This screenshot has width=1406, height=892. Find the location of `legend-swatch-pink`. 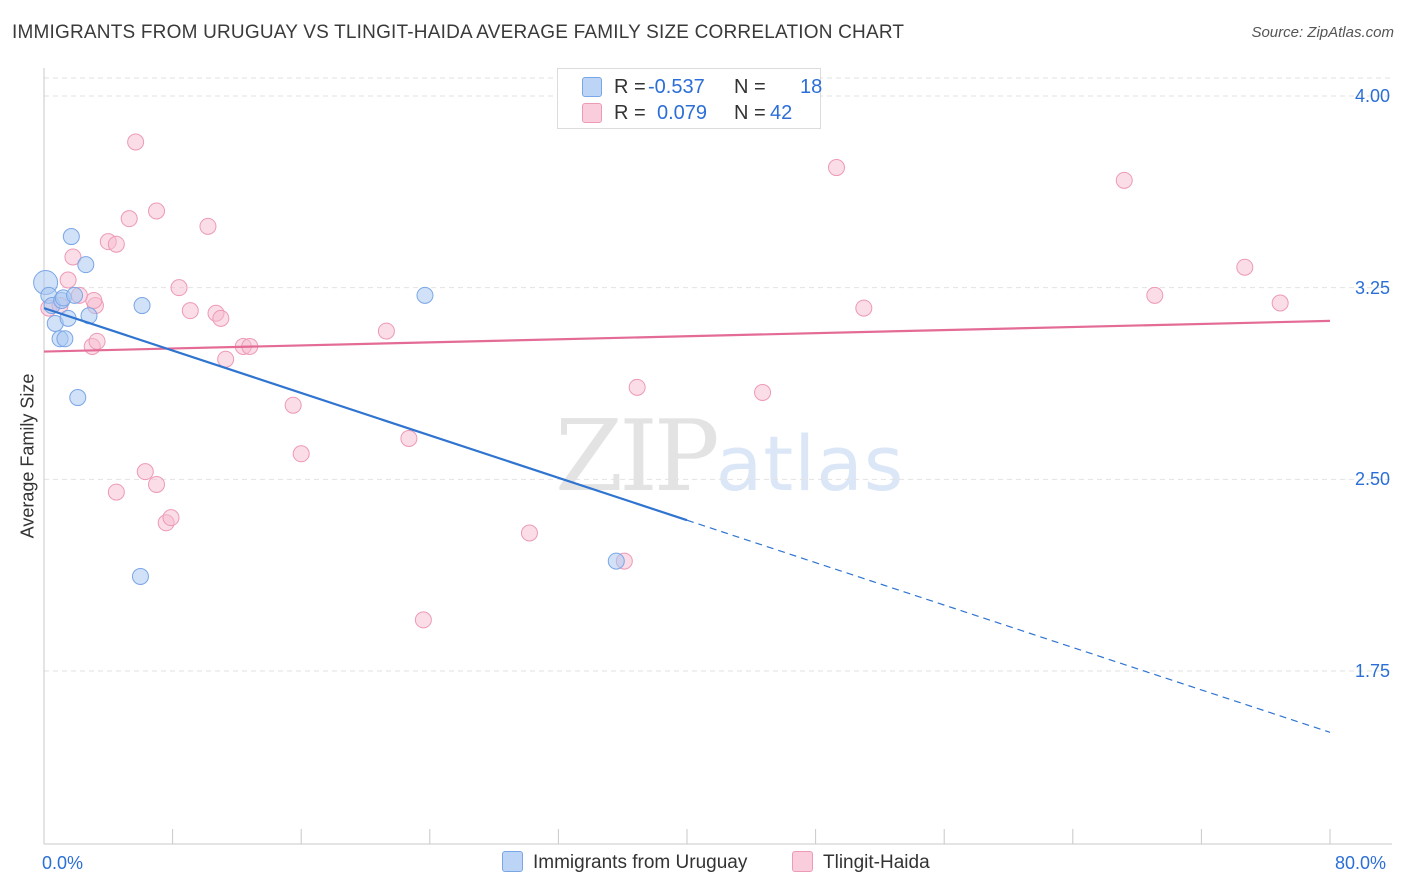

legend-swatch-pink is located at coordinates (592, 112).